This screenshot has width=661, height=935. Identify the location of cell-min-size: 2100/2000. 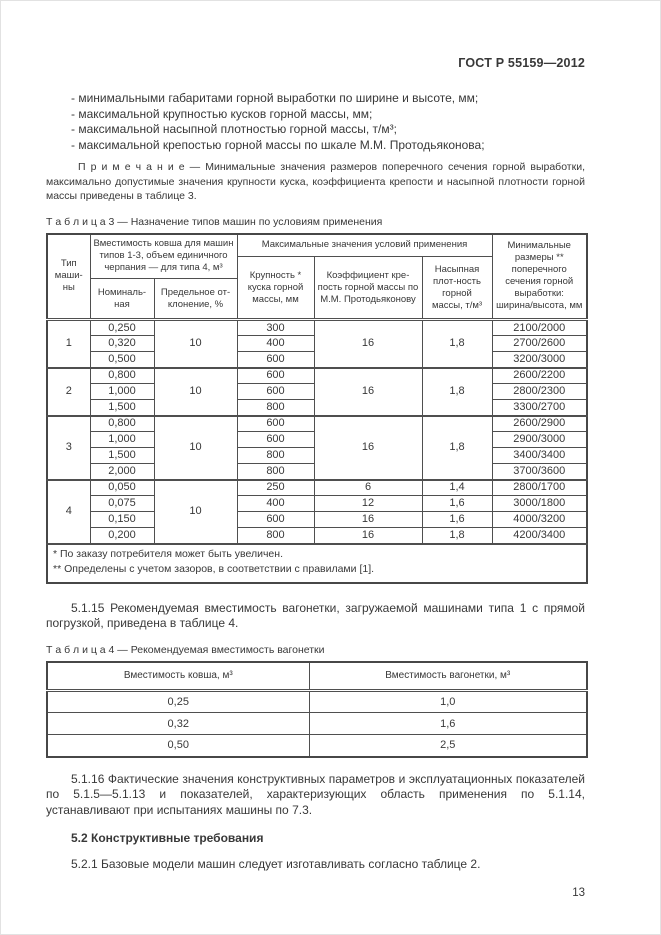
(539, 327).